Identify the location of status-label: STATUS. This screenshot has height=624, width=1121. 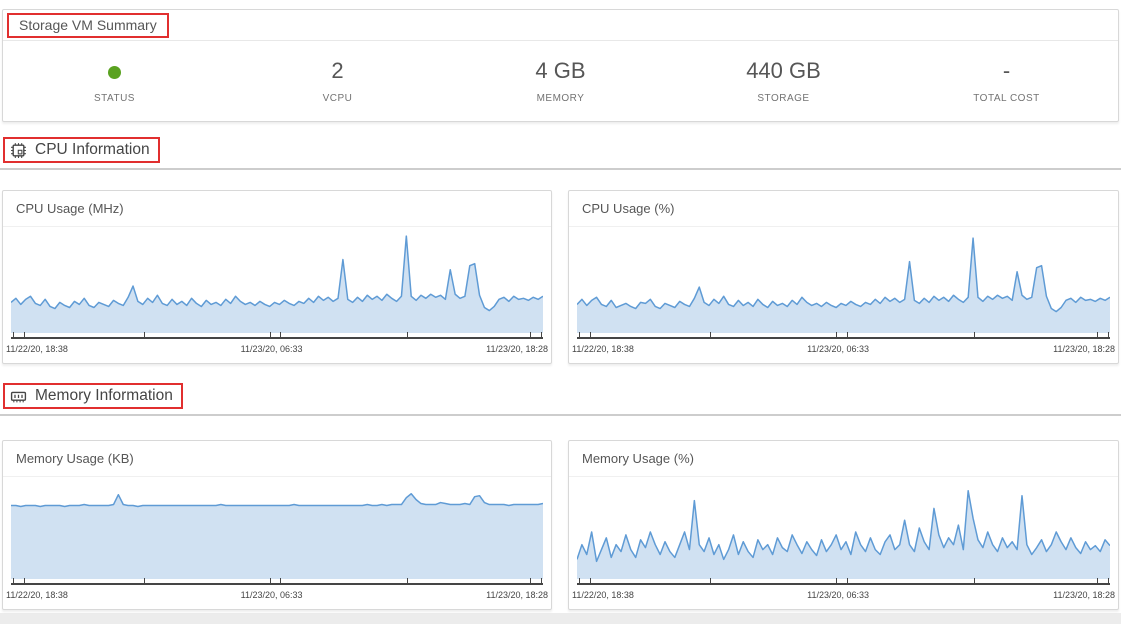
(114, 98).